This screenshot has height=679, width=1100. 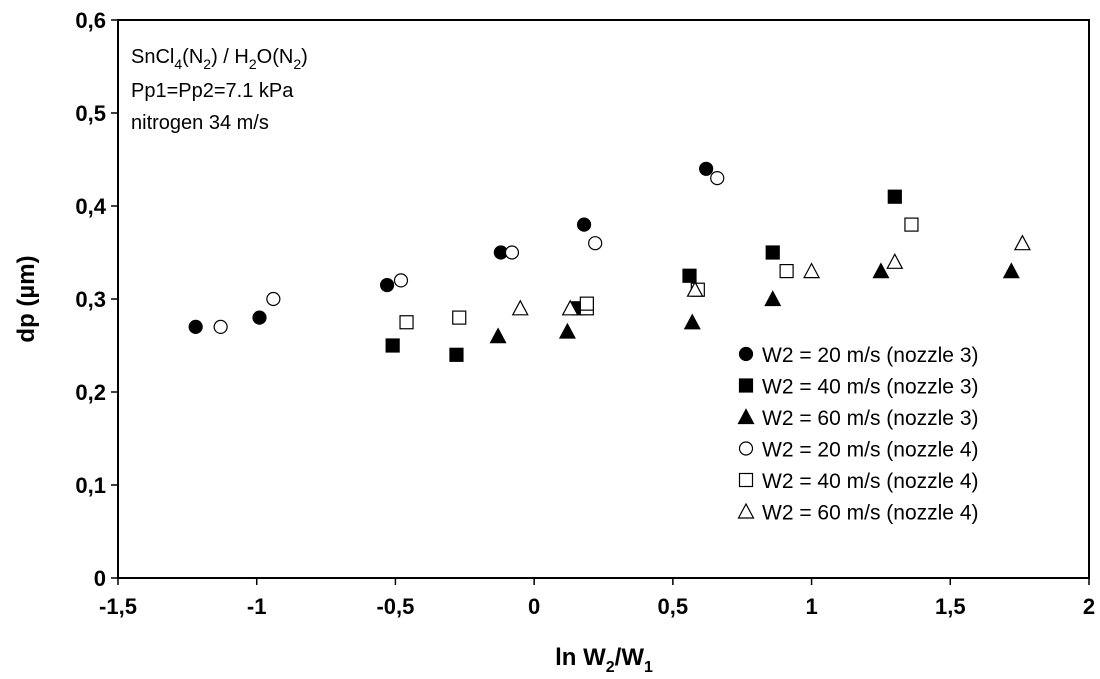 I want to click on annotation-pressure: Pp1=Pp2=7.1 kPa, so click(x=212, y=91).